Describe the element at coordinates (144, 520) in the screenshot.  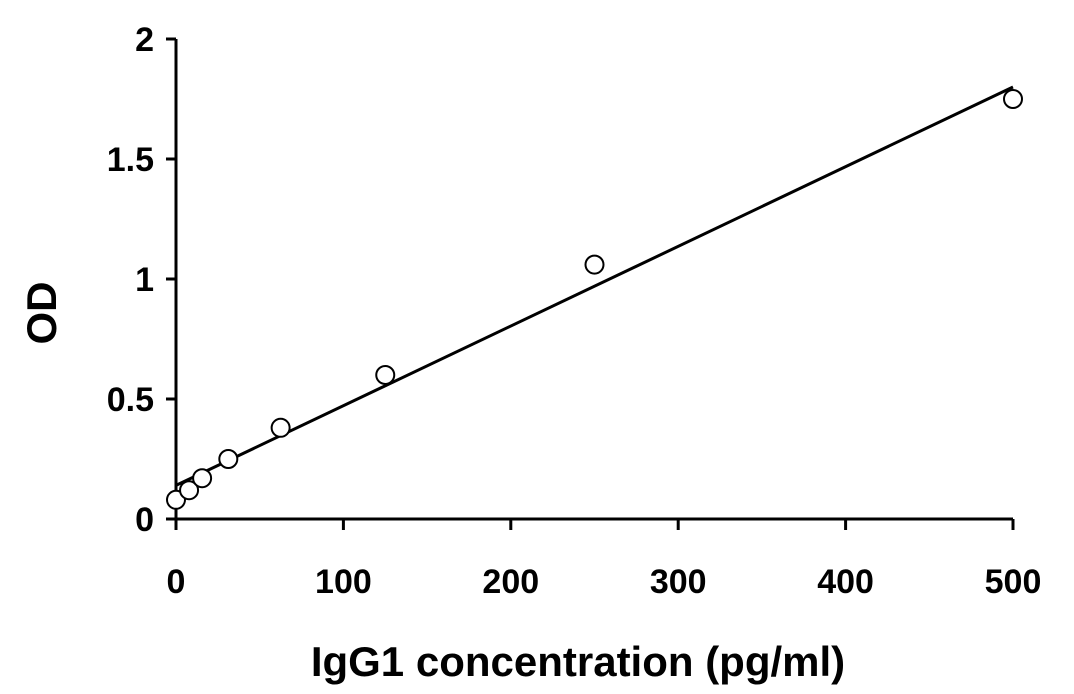
I see `y-tick-label: 0` at that location.